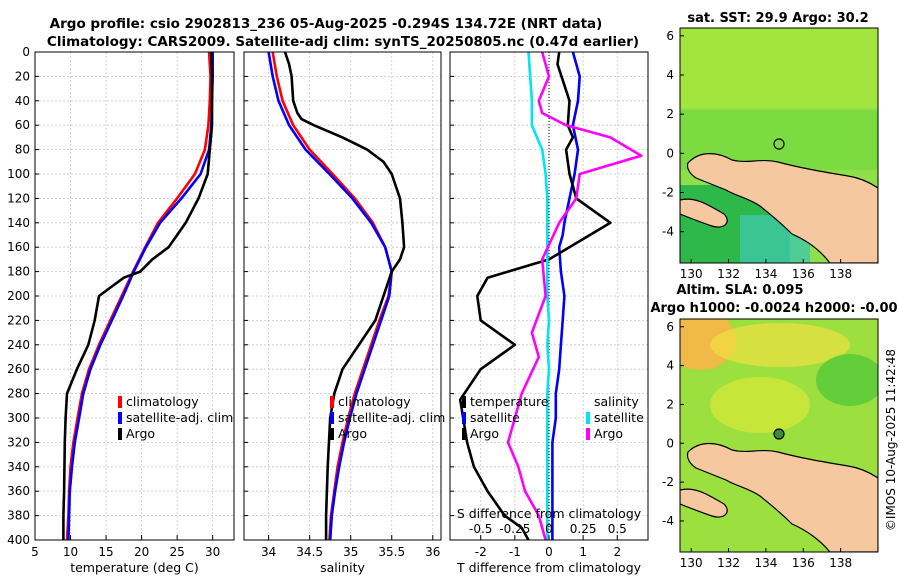  Describe the element at coordinates (691, 563) in the screenshot. I see `sla_map-xtick-label: 130` at that location.